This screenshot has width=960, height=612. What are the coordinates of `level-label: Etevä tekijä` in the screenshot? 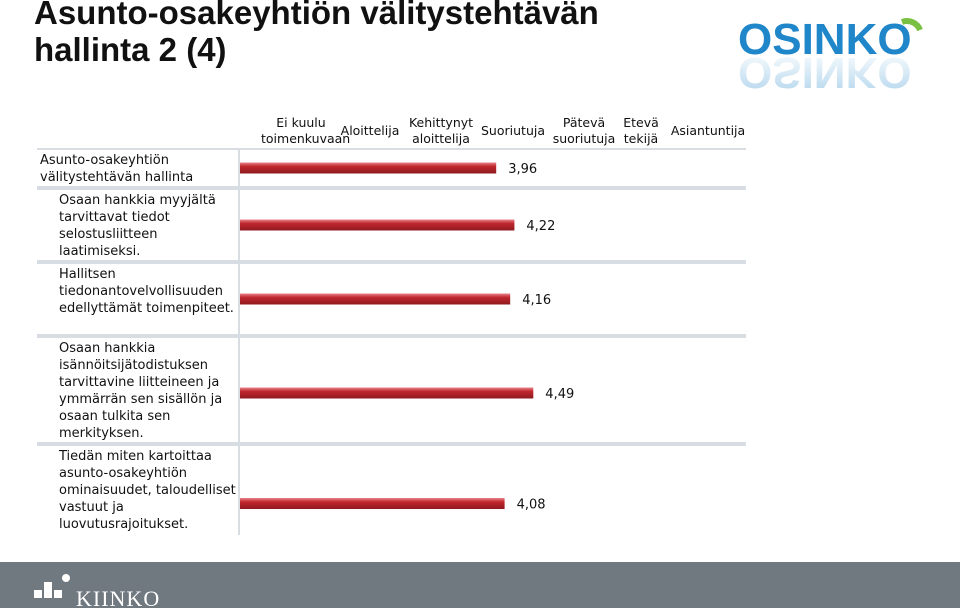 It's located at (641, 130).